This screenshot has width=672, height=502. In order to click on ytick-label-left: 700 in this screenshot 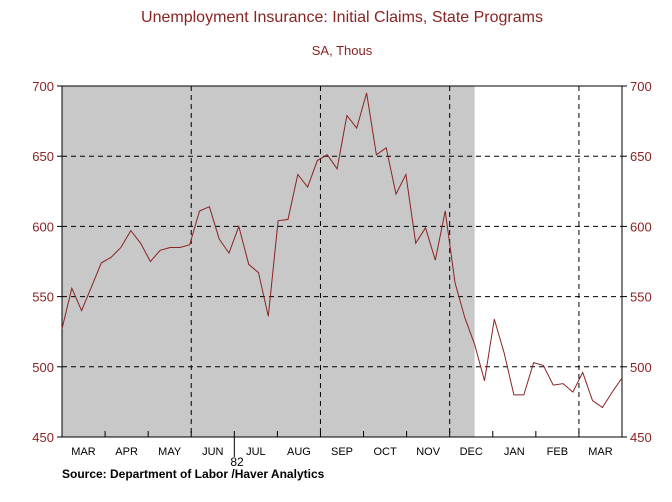, I will do `click(43, 86)`.